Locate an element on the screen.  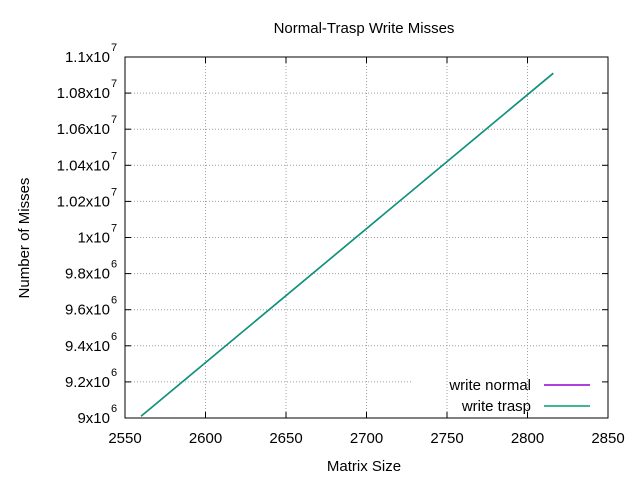
y-tick-label: 1.04x10 is located at coordinates (83, 165).